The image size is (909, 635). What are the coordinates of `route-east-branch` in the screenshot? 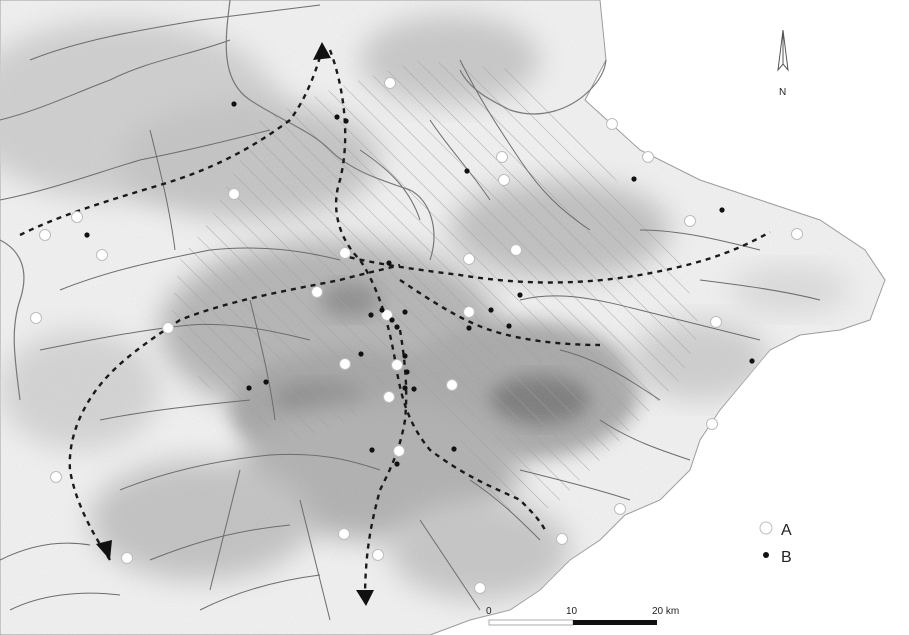 It's located at (500, 313).